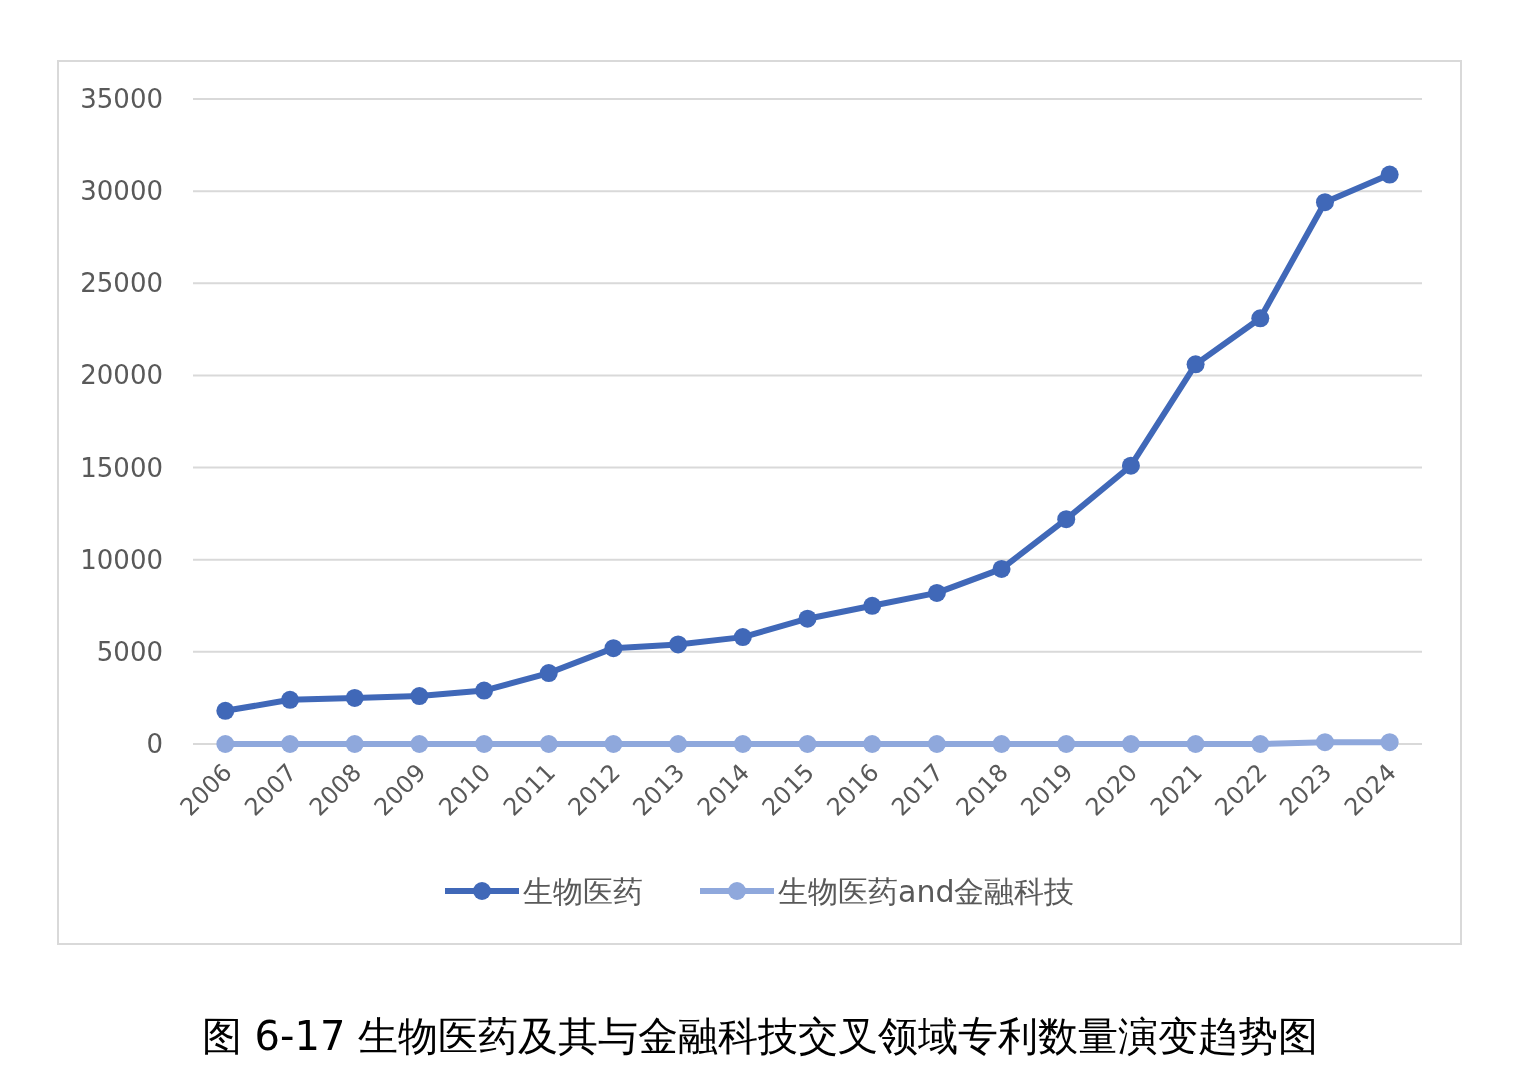  I want to click on y-tick-label: 30000, so click(121, 191).